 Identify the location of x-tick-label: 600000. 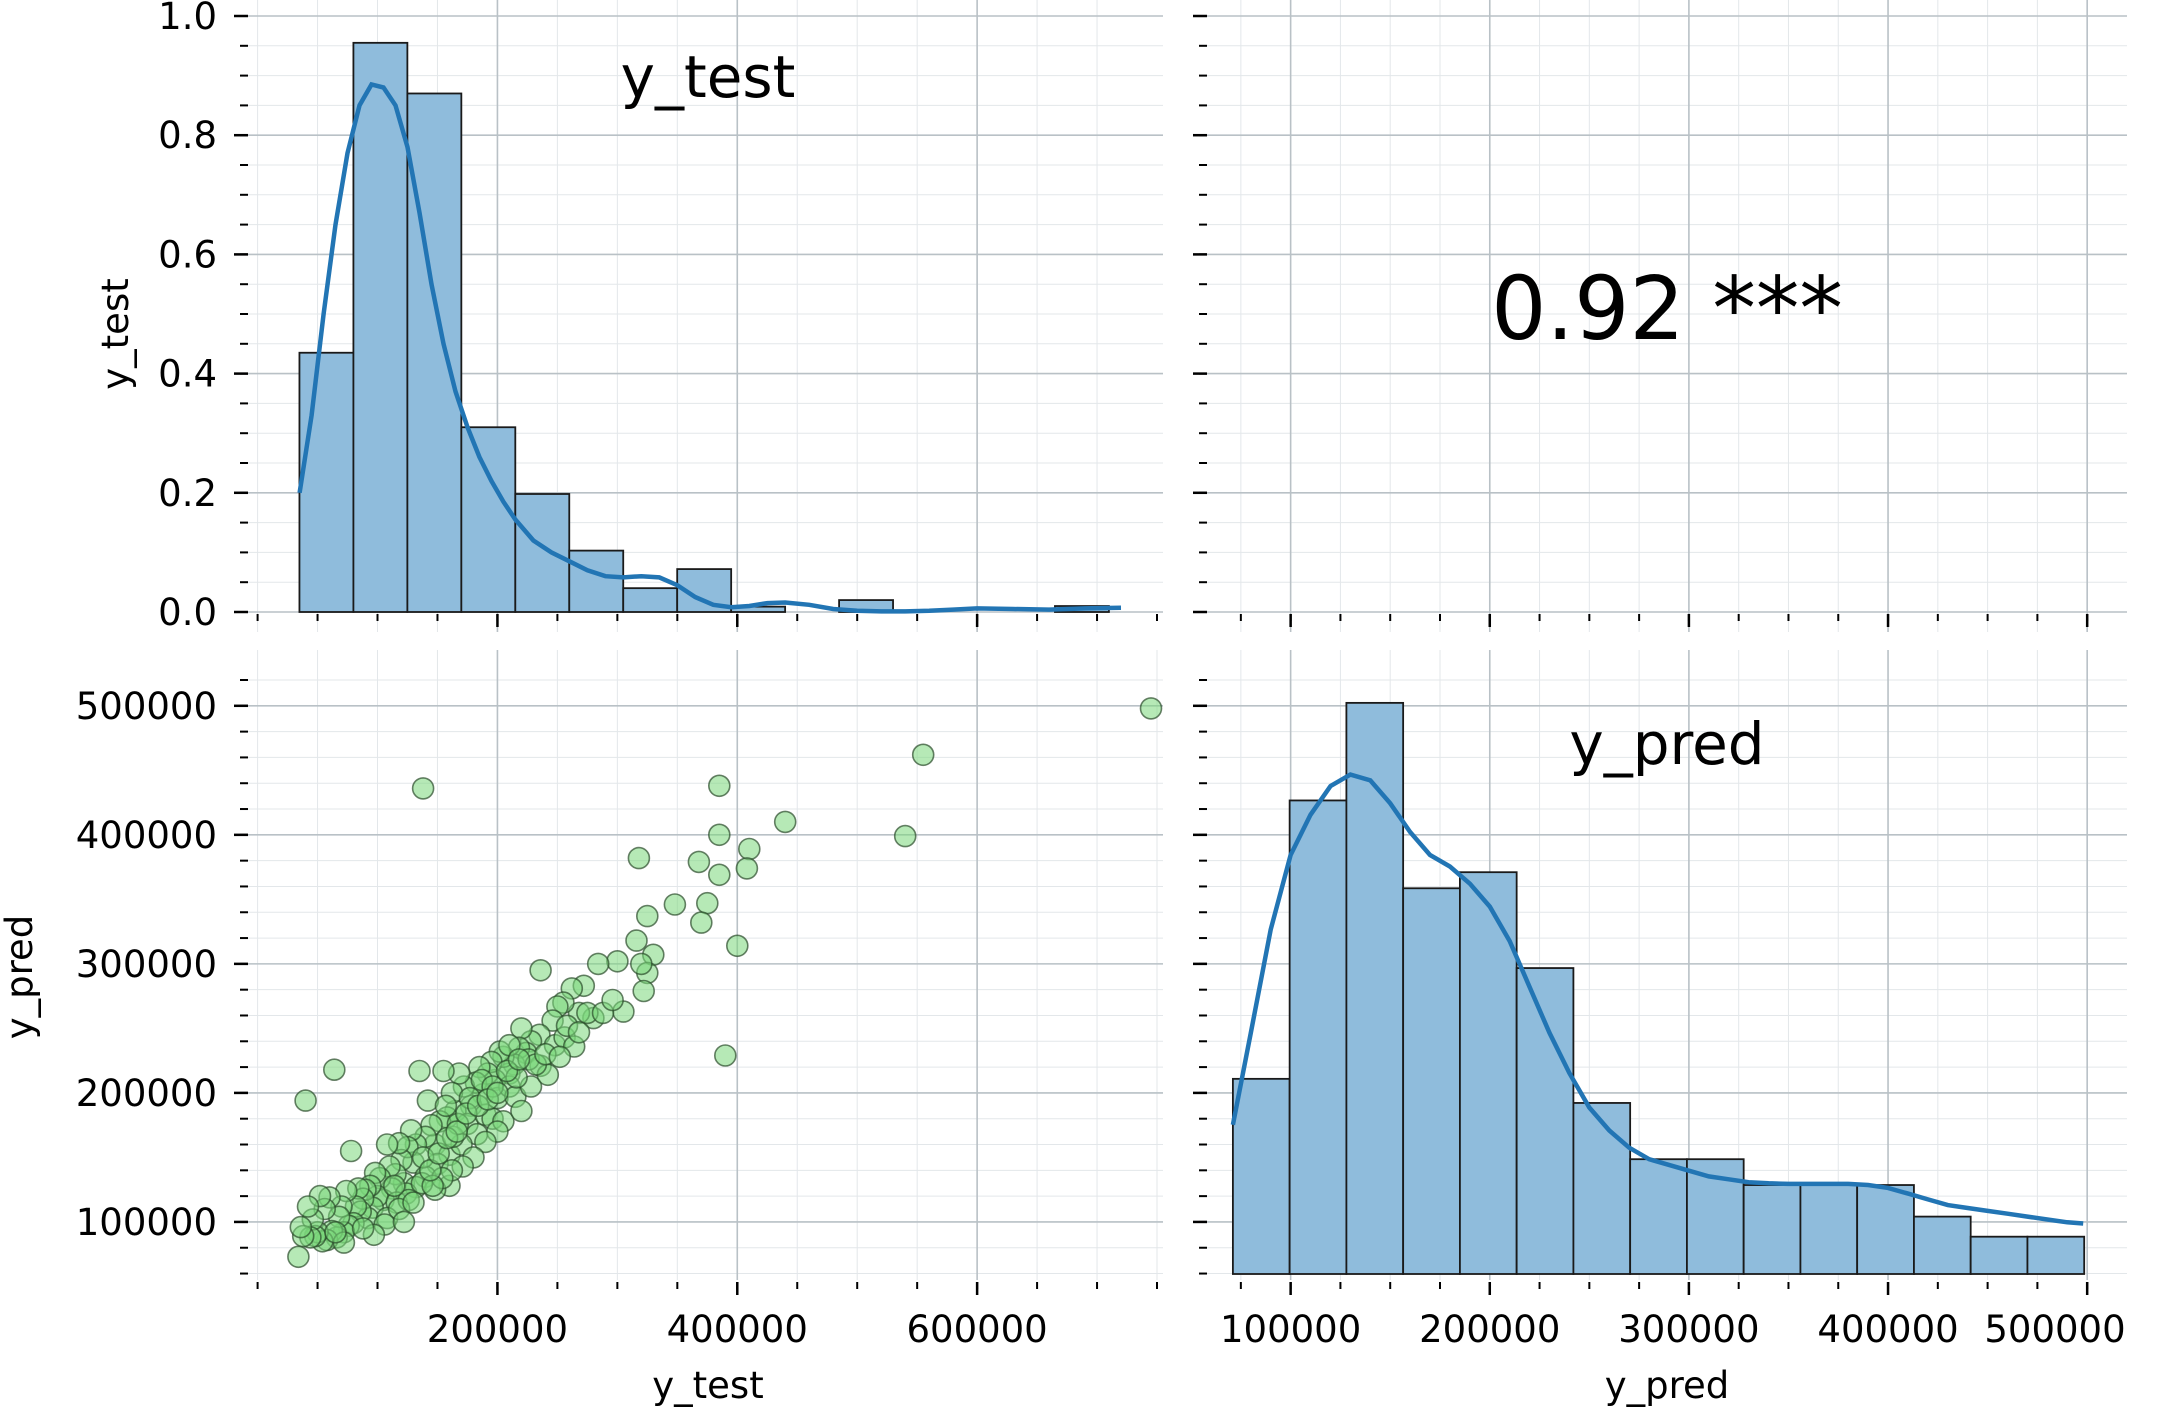
(976, 1329).